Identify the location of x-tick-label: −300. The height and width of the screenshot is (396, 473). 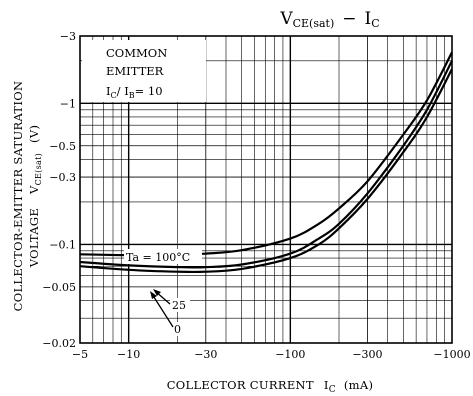
(367, 354).